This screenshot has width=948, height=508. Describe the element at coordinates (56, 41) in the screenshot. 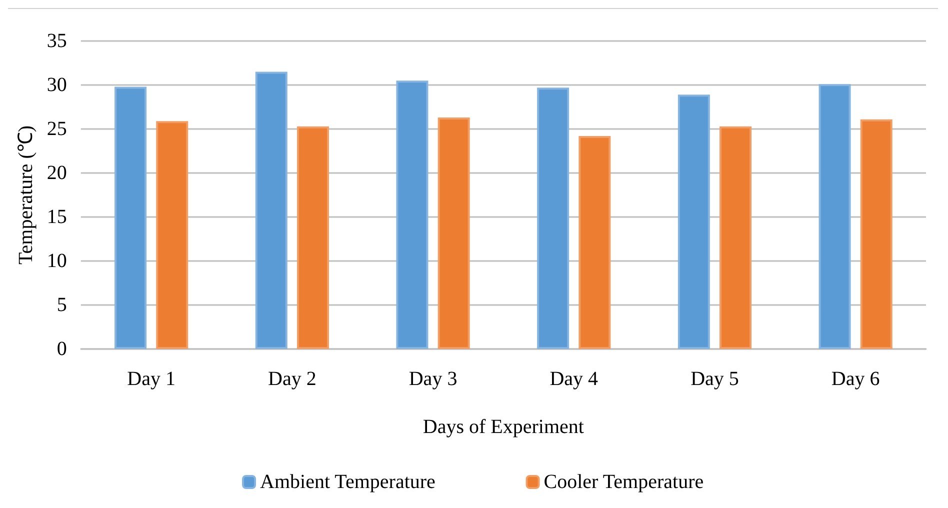

I see `y-tick-label: 35` at that location.